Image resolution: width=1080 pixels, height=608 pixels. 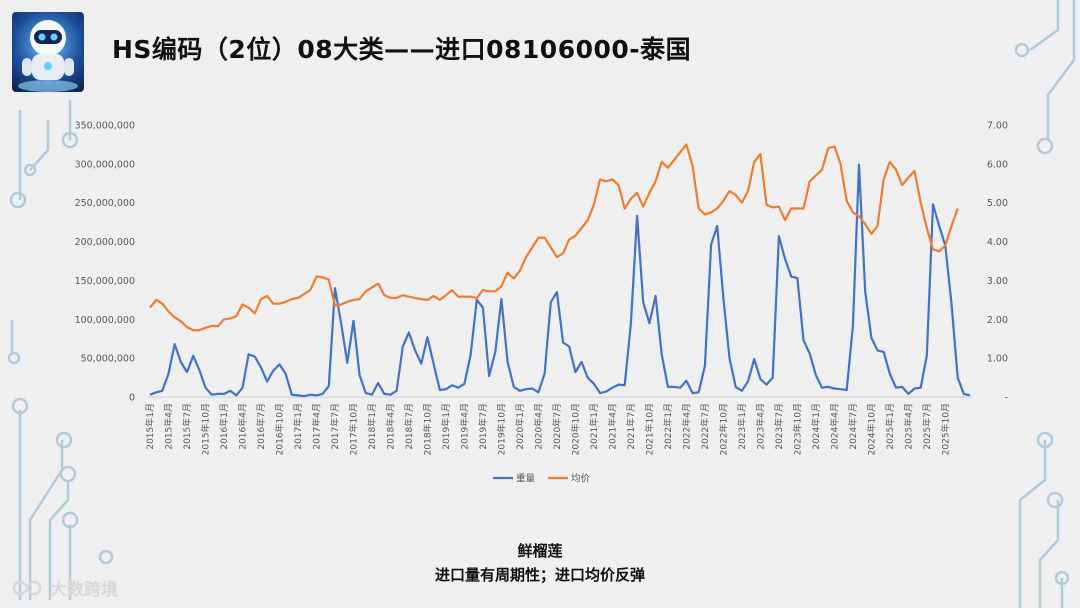 What do you see at coordinates (243, 426) in the screenshot?
I see `x-tick-label: 2016年4月` at bounding box center [243, 426].